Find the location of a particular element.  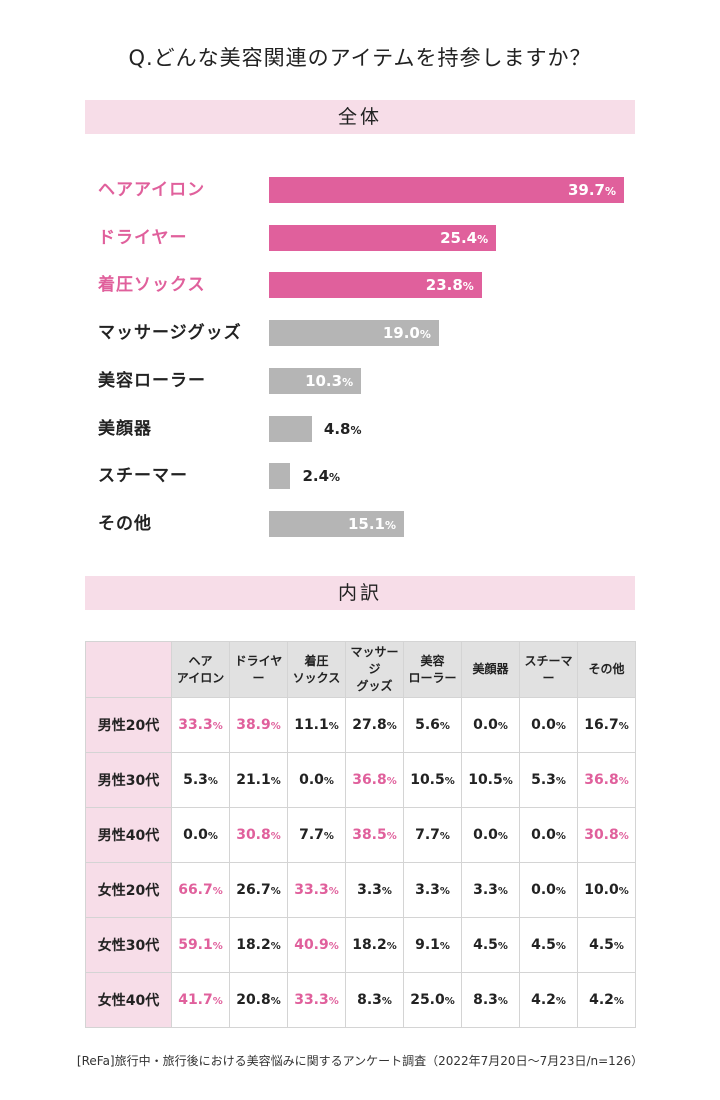

bar-category-label: スチーマー is located at coordinates (143, 476).